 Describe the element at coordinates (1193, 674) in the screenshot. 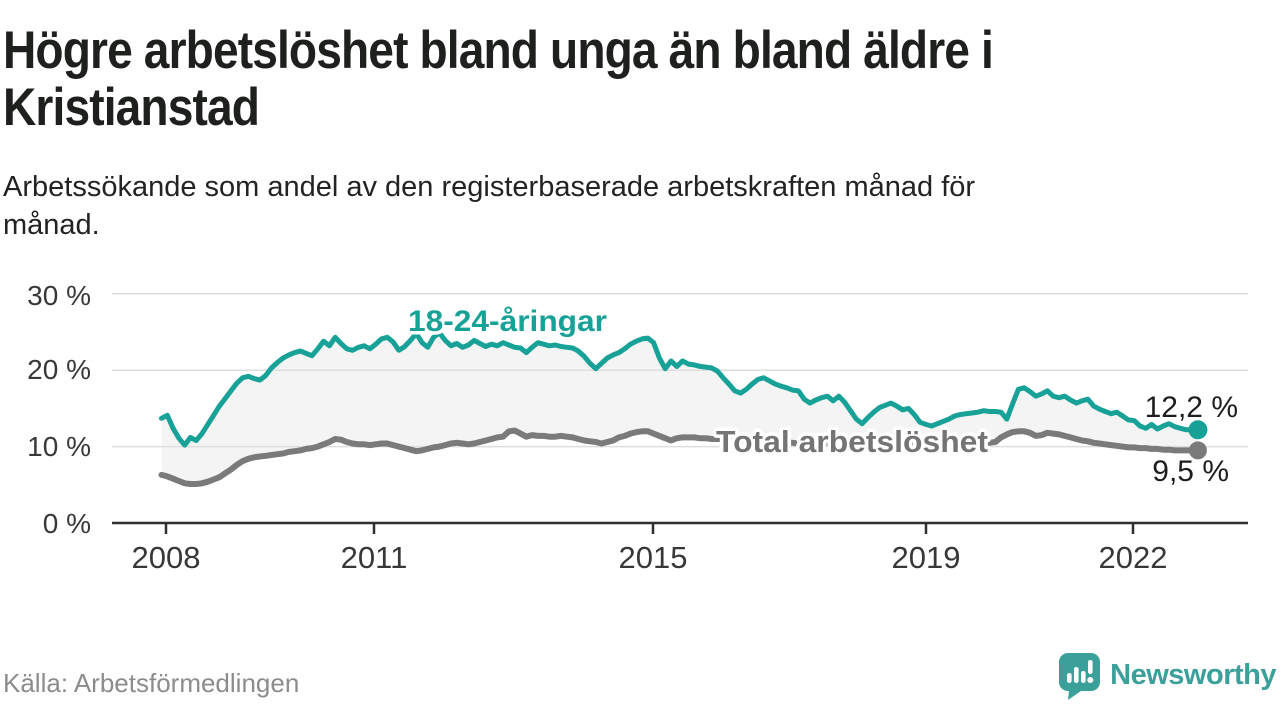

I see `brand-name: Newsworthy` at that location.